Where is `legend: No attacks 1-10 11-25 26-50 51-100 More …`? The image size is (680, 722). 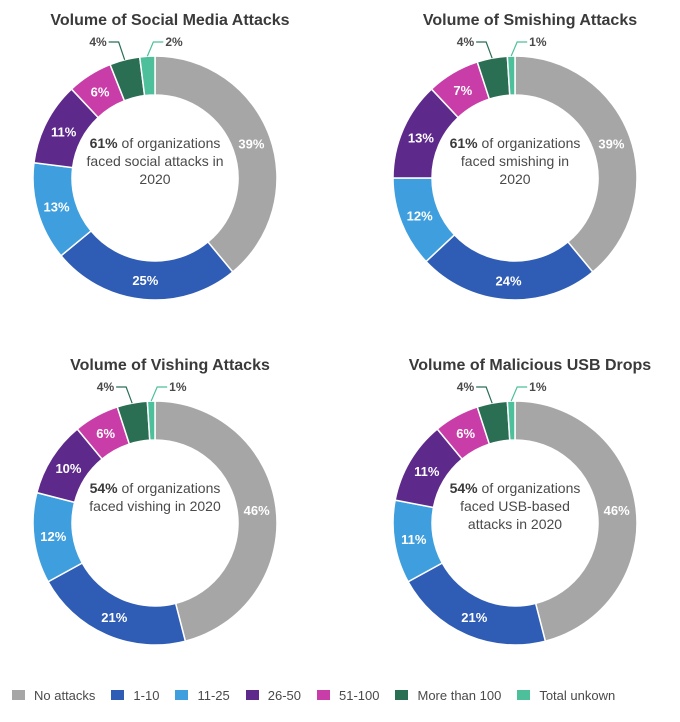
legend: No attacks 1-10 11-25 26-50 51-100 More … is located at coordinates (342, 695).